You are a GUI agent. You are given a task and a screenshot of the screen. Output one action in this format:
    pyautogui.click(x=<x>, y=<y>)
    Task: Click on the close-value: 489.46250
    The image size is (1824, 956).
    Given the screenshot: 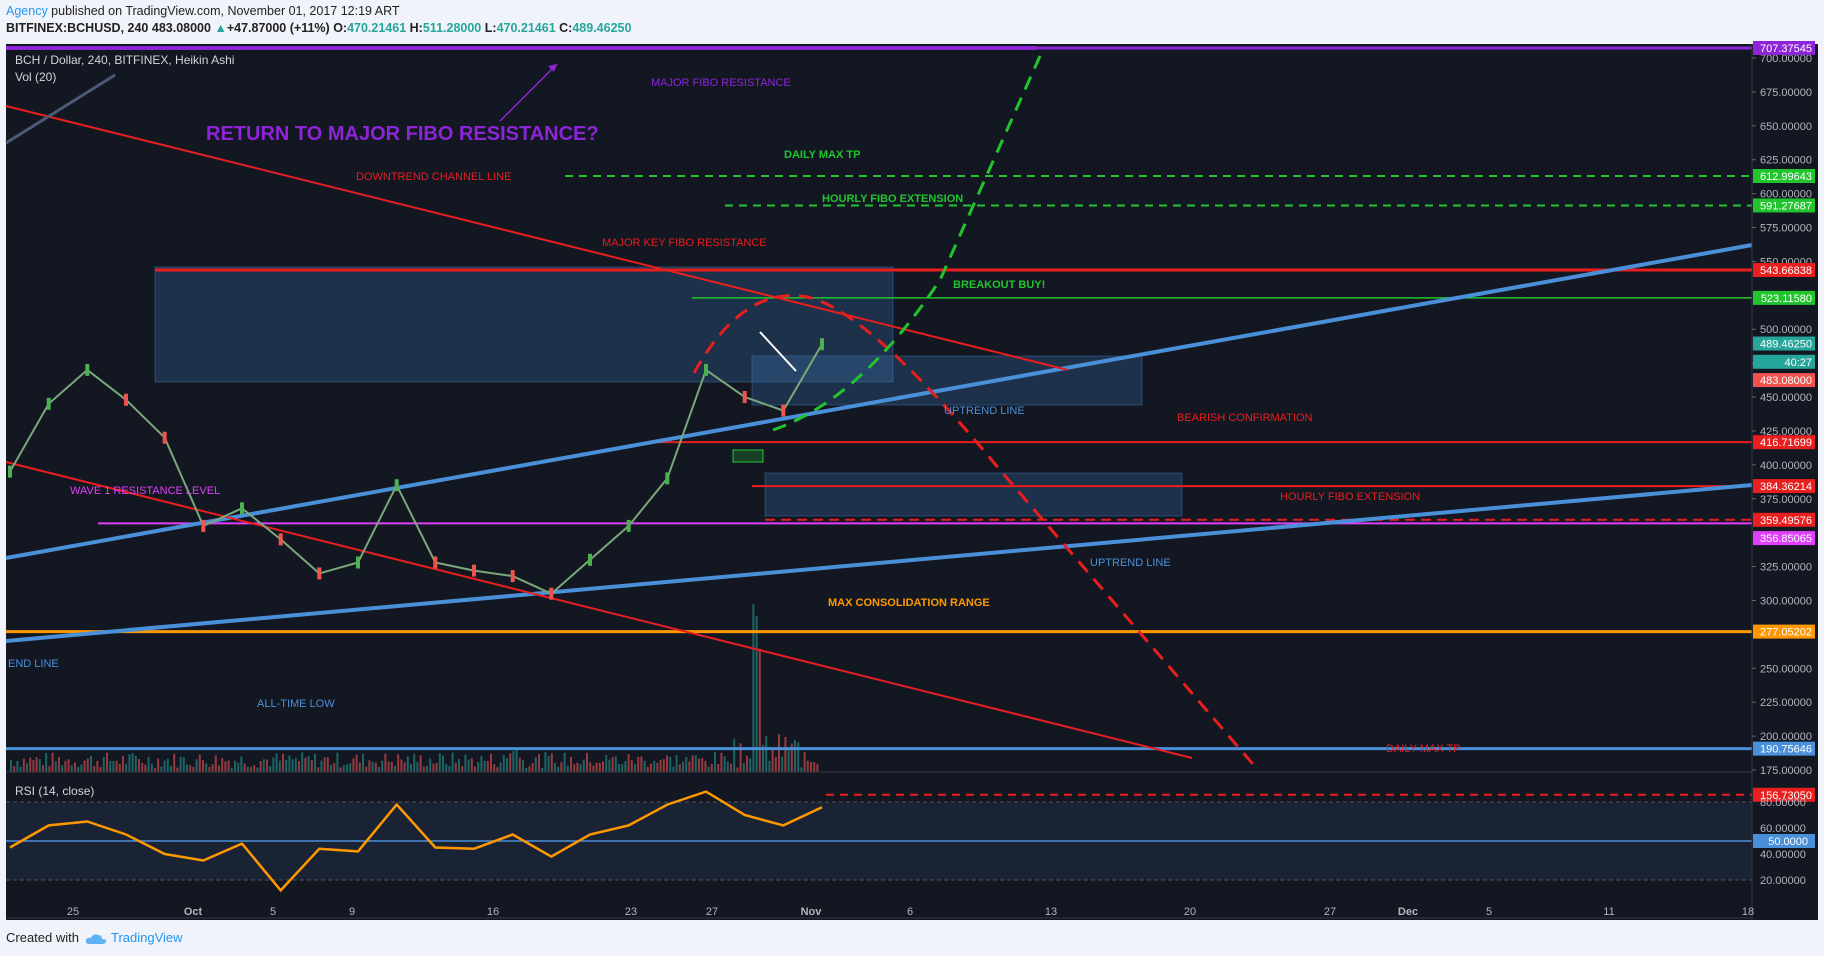 What is the action you would take?
    pyautogui.click(x=602, y=28)
    